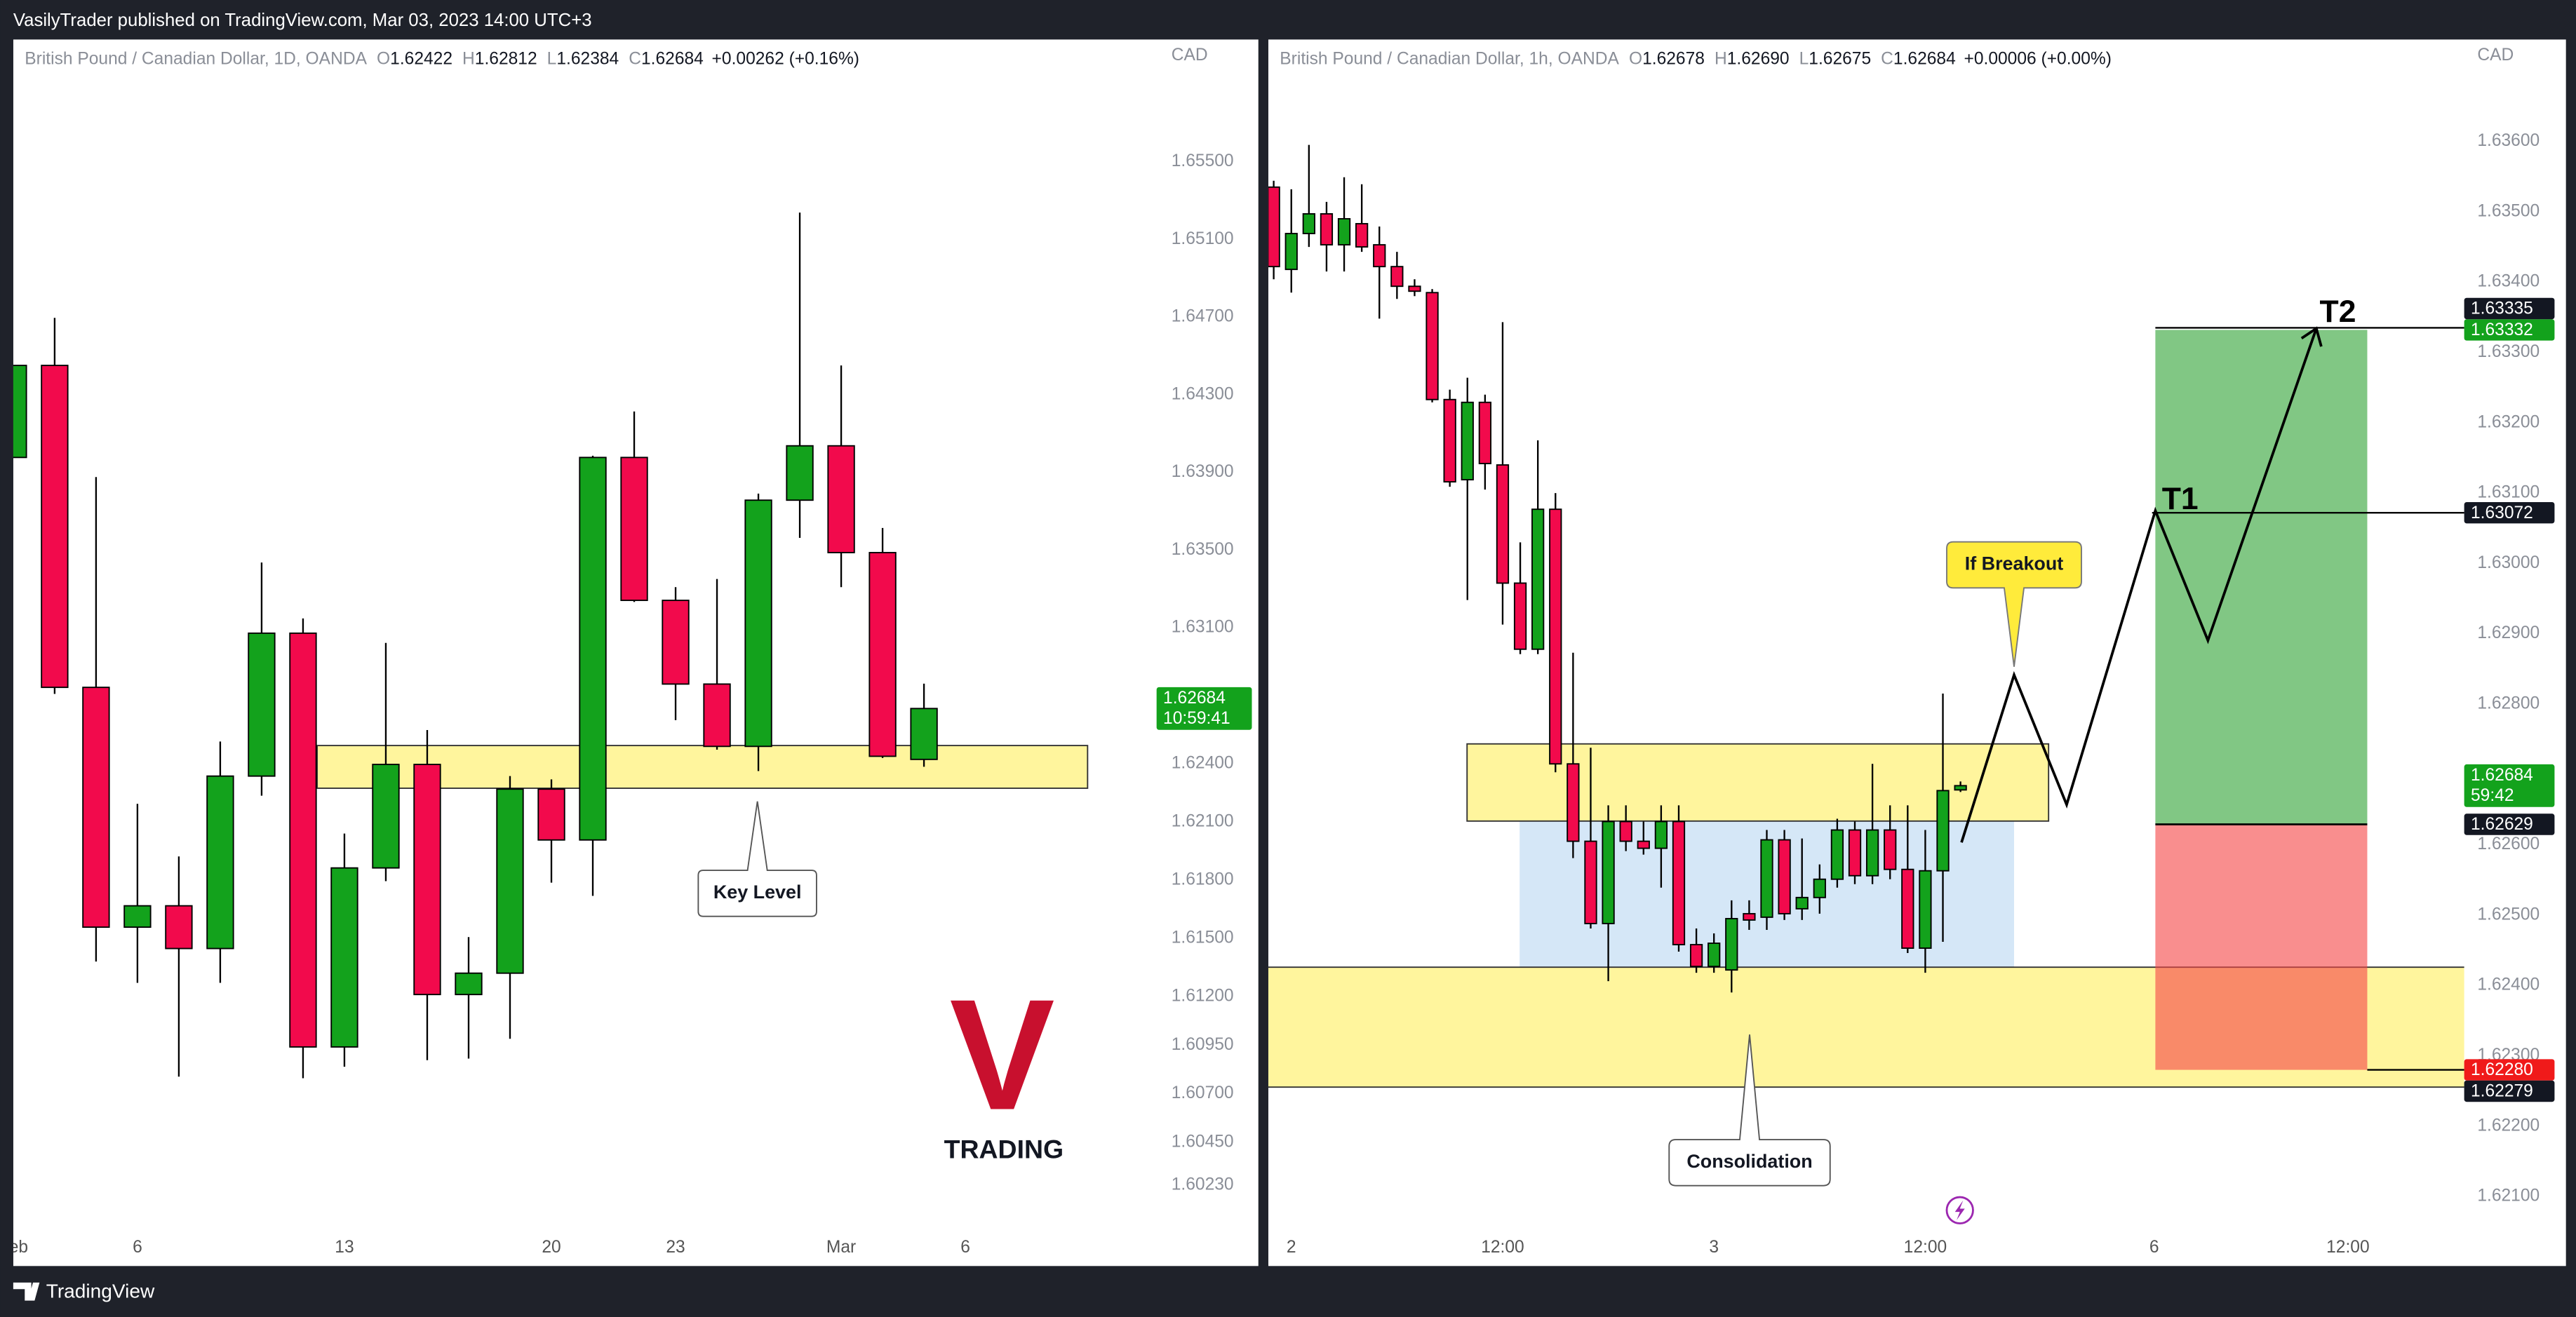 This screenshot has height=1317, width=2576. Describe the element at coordinates (2508, 281) in the screenshot. I see `y-tick-label: 1.63400` at that location.